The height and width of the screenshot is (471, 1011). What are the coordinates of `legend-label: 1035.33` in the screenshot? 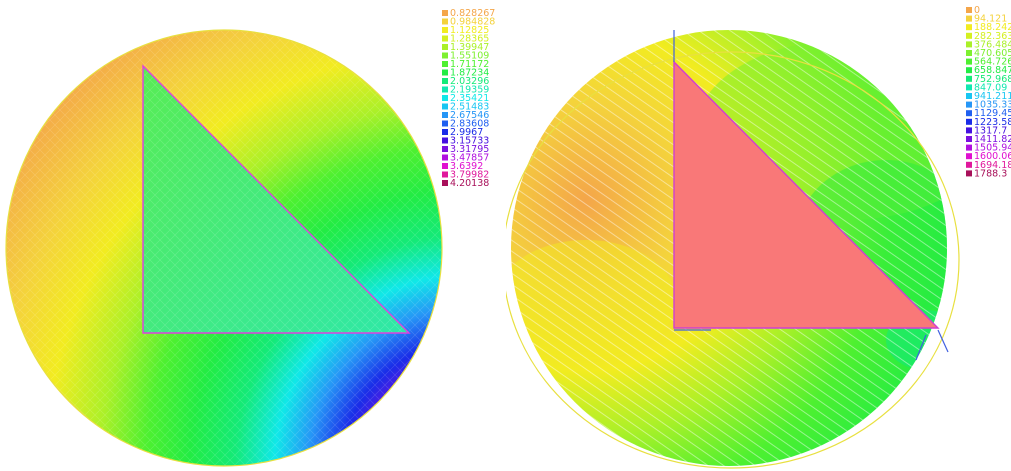 It's located at (992, 105).